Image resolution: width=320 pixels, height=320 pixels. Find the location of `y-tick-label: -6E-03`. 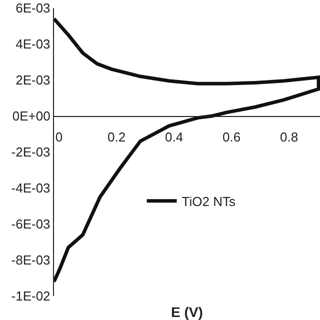

y-tick-label: -6E-03 is located at coordinates (30, 224).